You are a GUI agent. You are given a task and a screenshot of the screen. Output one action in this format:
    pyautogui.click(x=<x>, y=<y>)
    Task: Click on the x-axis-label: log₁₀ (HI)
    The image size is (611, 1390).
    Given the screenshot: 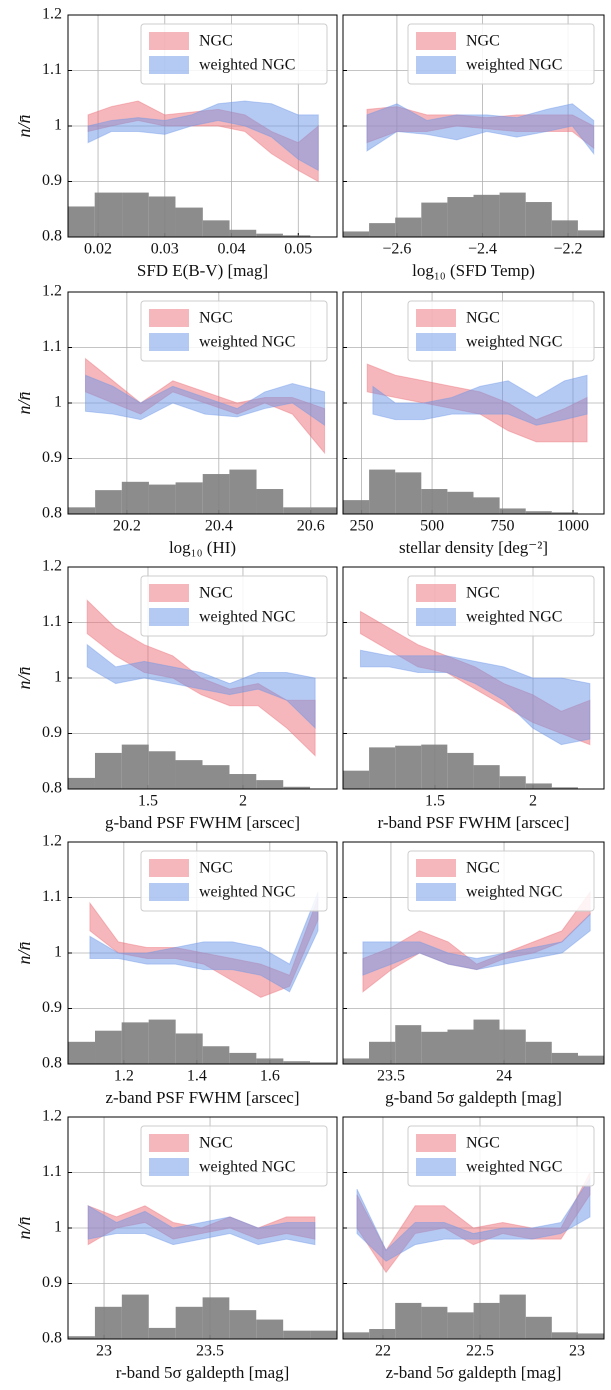 What is the action you would take?
    pyautogui.click(x=202, y=547)
    